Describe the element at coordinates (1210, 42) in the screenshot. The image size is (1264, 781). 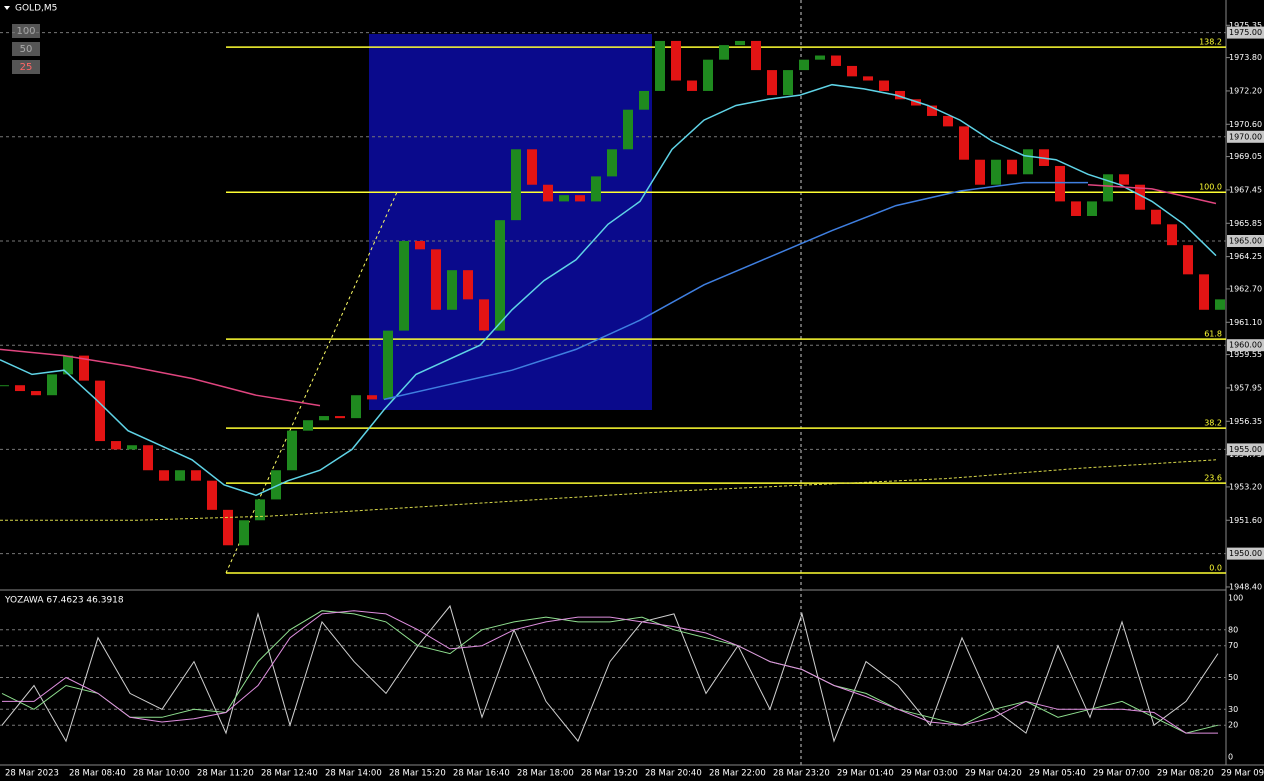
I see `fib-label: 138.2` at that location.